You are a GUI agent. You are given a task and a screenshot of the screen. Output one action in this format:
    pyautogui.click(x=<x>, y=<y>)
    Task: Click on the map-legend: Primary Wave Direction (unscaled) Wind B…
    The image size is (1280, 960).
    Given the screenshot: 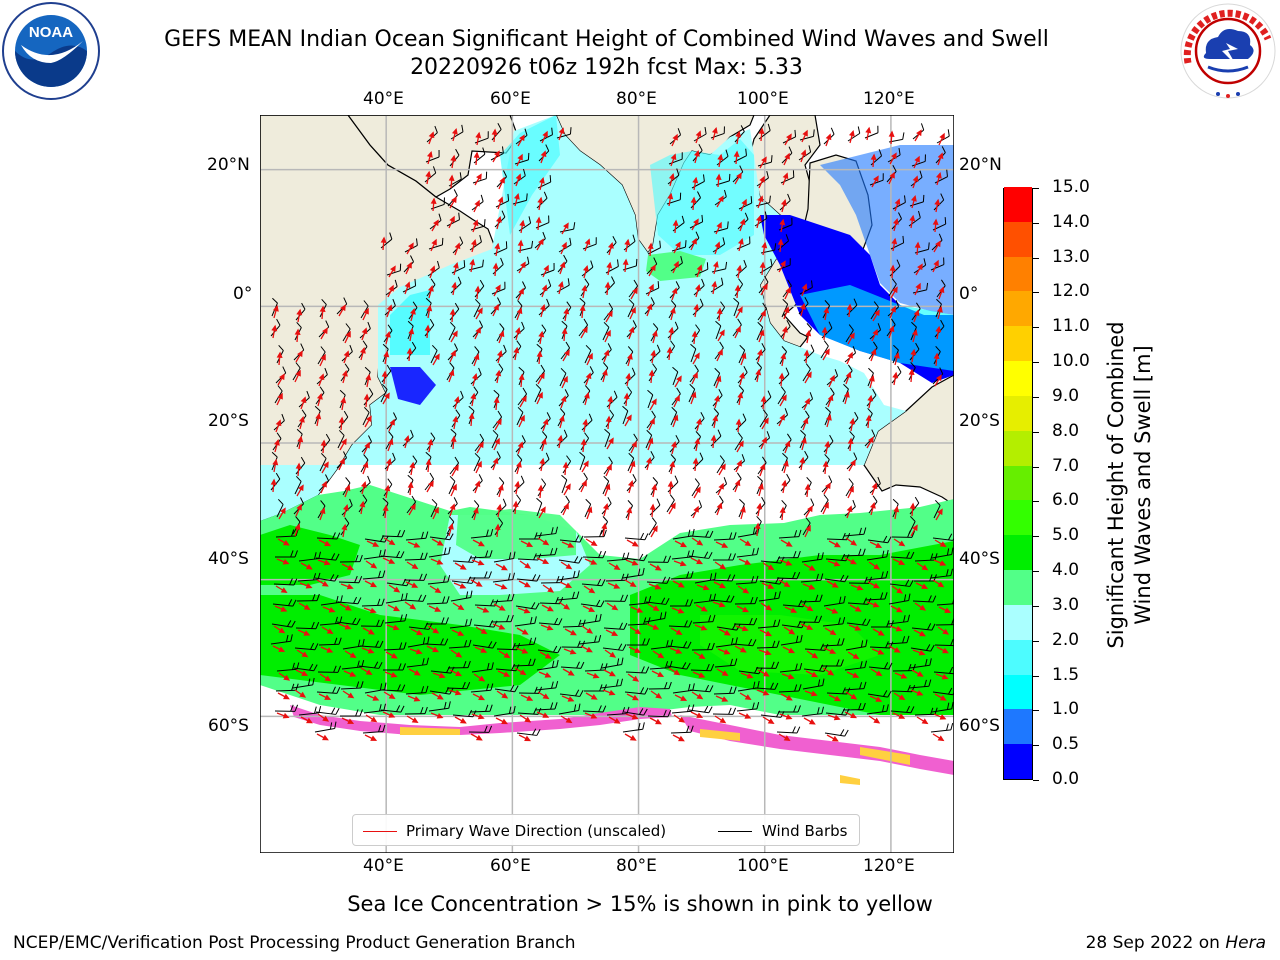 What is the action you would take?
    pyautogui.click(x=606, y=830)
    